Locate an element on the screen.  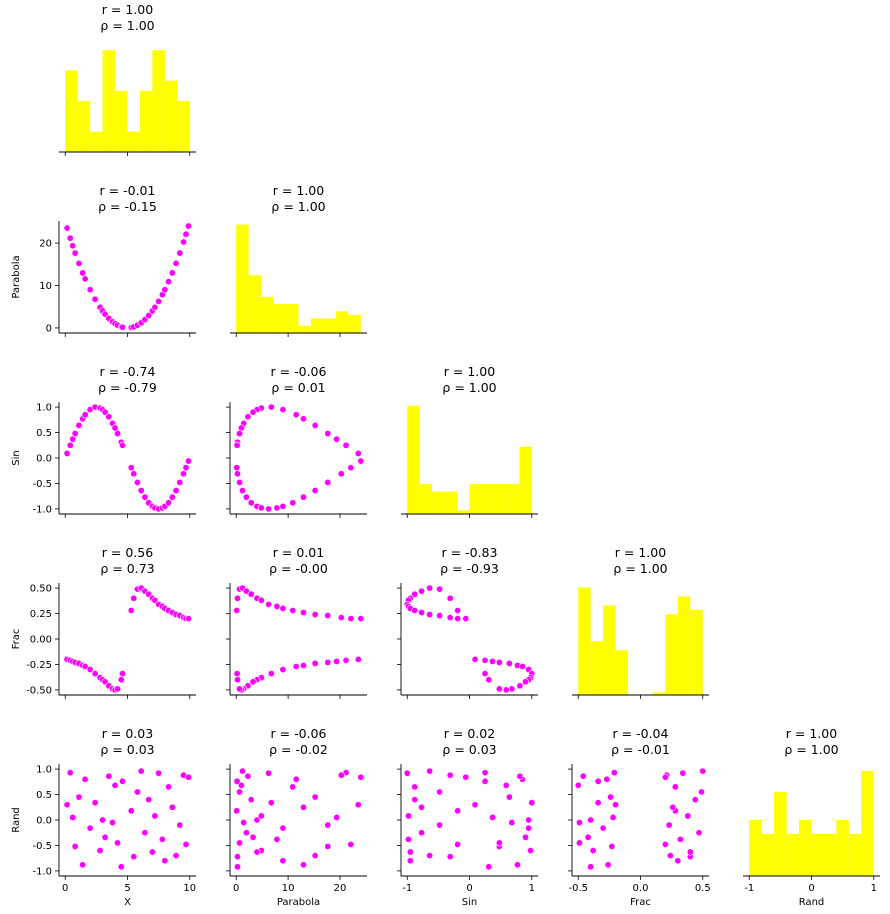
annotation-rho: ρ = -0.93 is located at coordinates (469, 568).